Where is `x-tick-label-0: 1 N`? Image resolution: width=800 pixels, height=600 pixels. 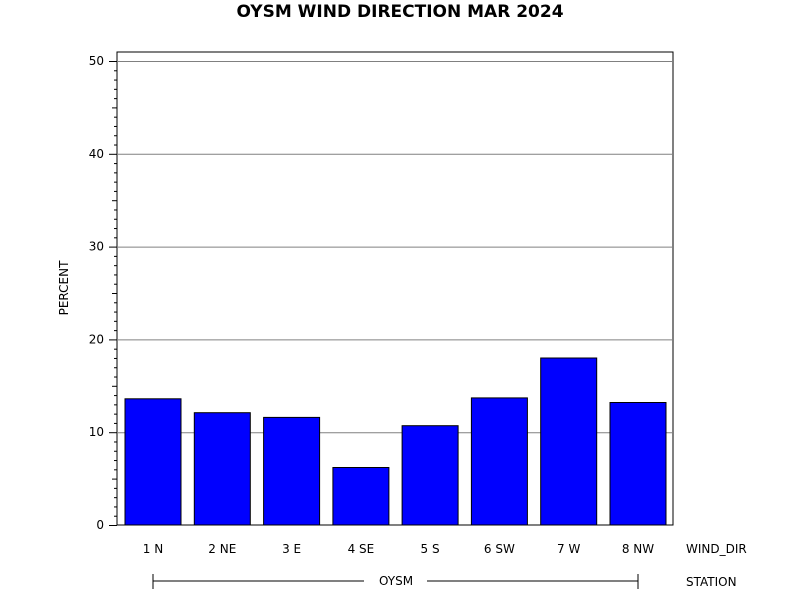 x-tick-label-0: 1 N is located at coordinates (153, 549).